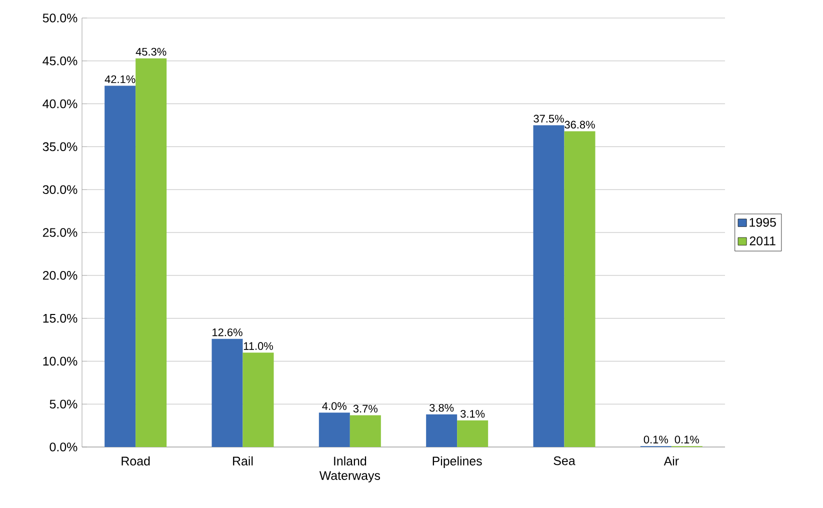  Describe the element at coordinates (136, 461) in the screenshot. I see `x-tick-label: Road` at that location.